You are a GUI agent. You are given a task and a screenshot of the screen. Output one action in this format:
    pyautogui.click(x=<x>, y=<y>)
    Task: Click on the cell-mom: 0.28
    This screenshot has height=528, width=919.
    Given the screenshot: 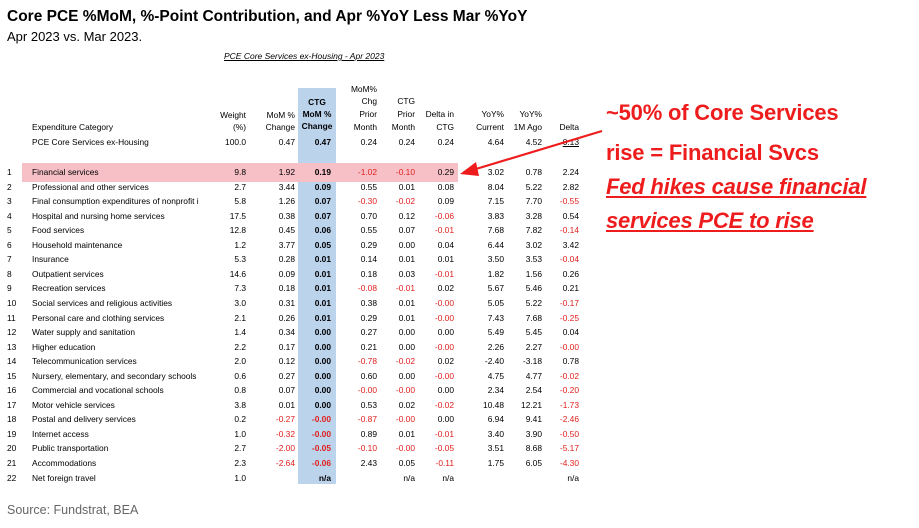 What is the action you would take?
    pyautogui.click(x=286, y=259)
    